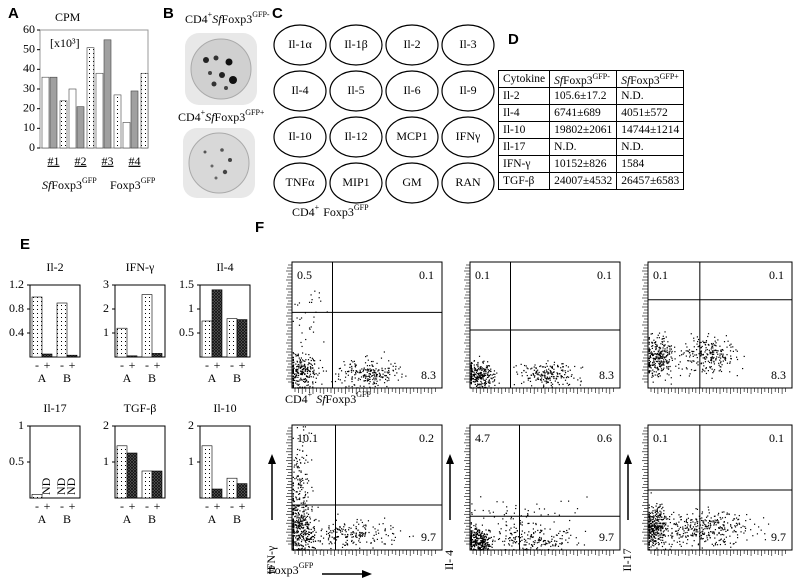  Describe the element at coordinates (81, 161) in the screenshot. I see `x-tick-label: #2` at that location.